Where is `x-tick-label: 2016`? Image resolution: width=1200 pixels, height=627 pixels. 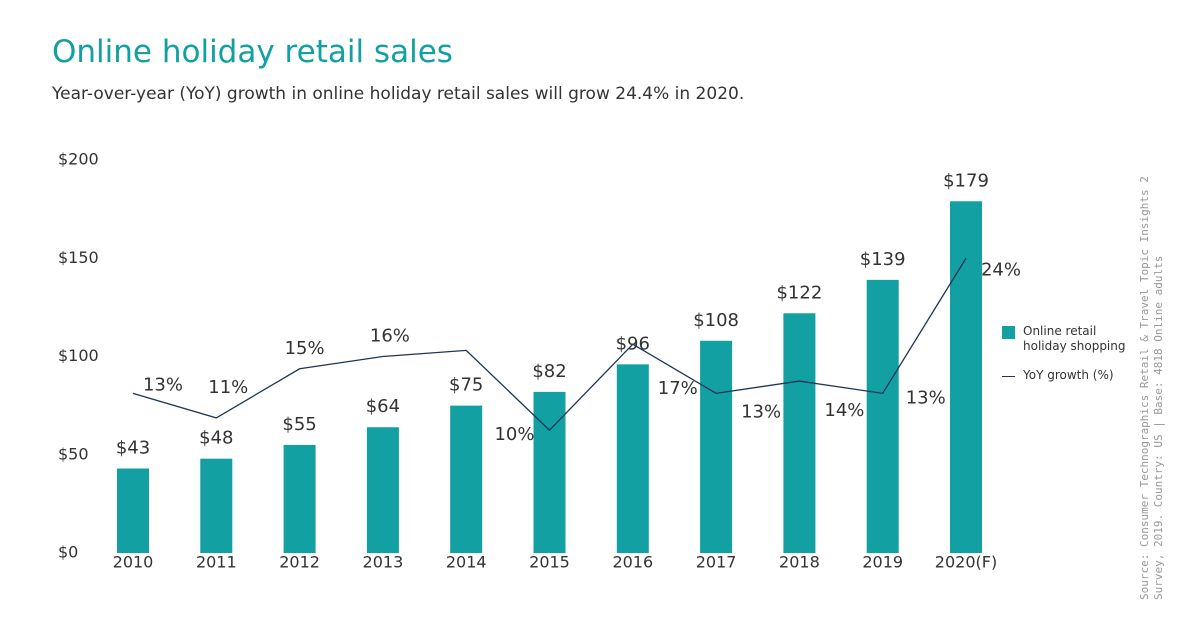 x-tick-label: 2016 is located at coordinates (632, 562).